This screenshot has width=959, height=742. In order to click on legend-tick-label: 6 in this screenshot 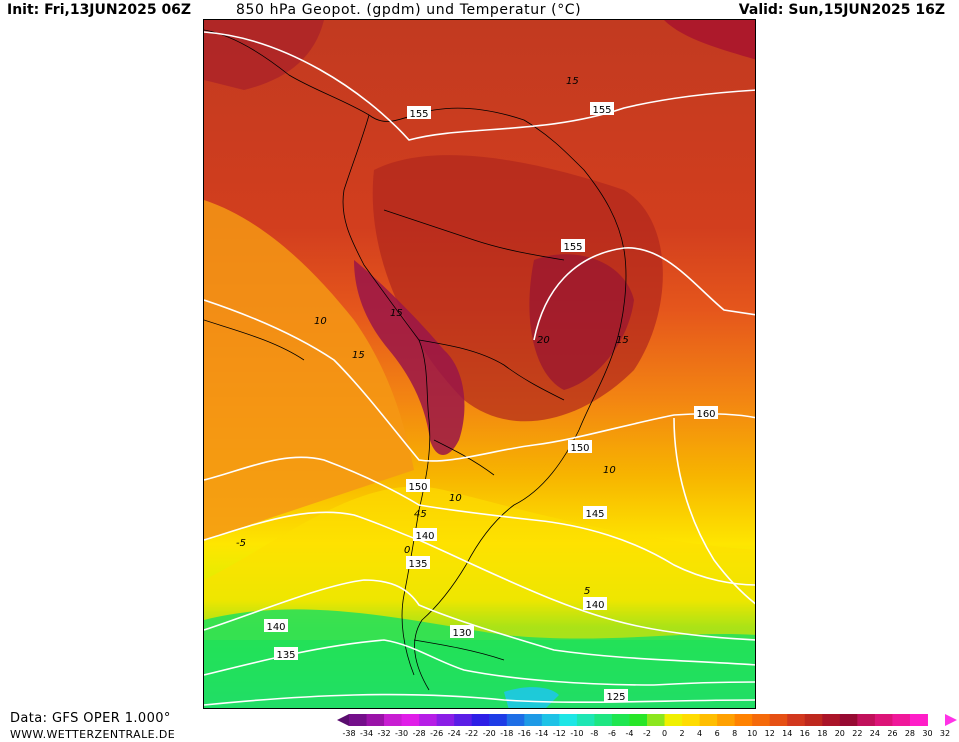, I will do `click(717, 733)`.